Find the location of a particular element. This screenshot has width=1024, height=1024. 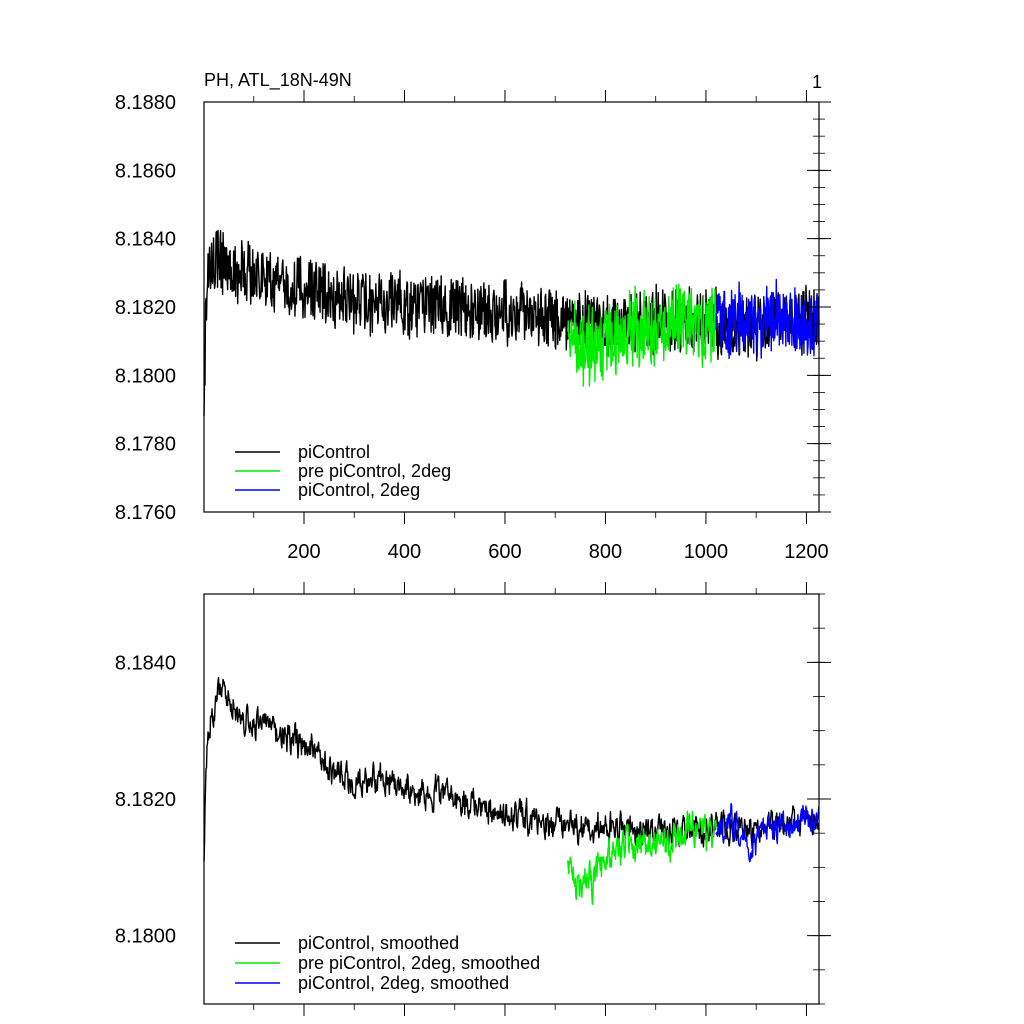

x-tick-label: 400 is located at coordinates (404, 552).